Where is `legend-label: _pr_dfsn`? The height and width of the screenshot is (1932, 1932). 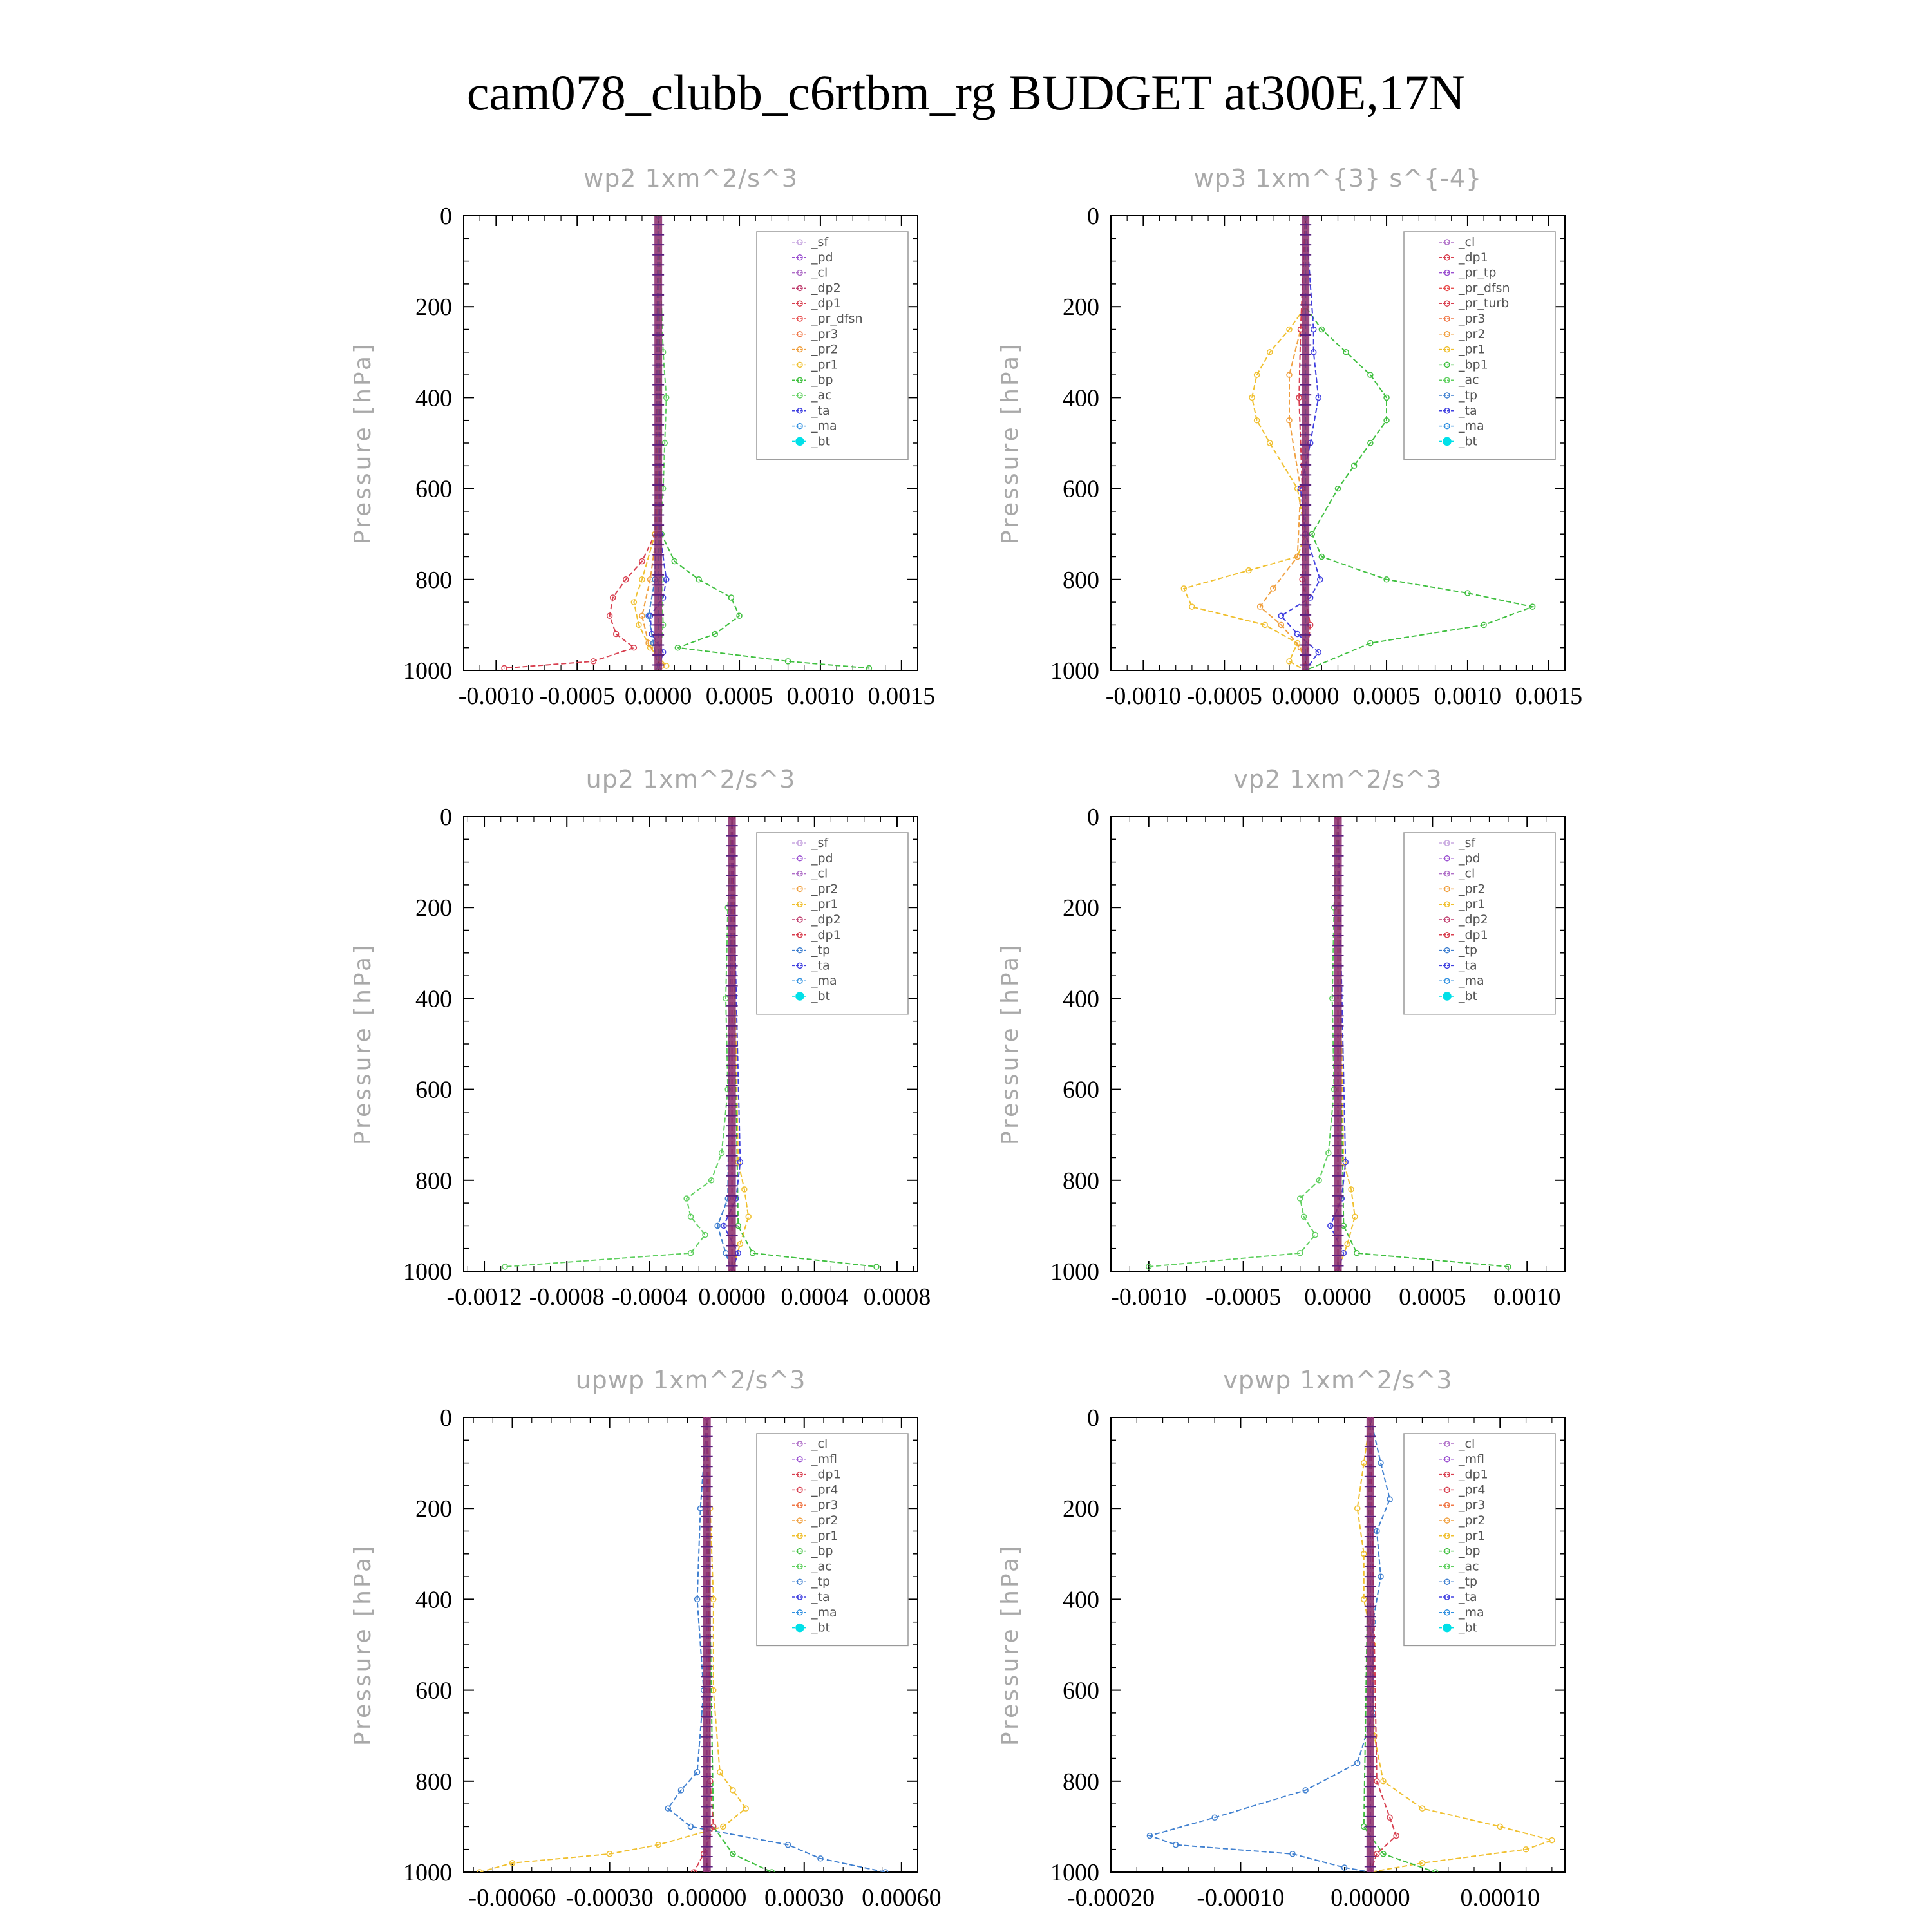 legend-label: _pr_dfsn is located at coordinates (1484, 288).